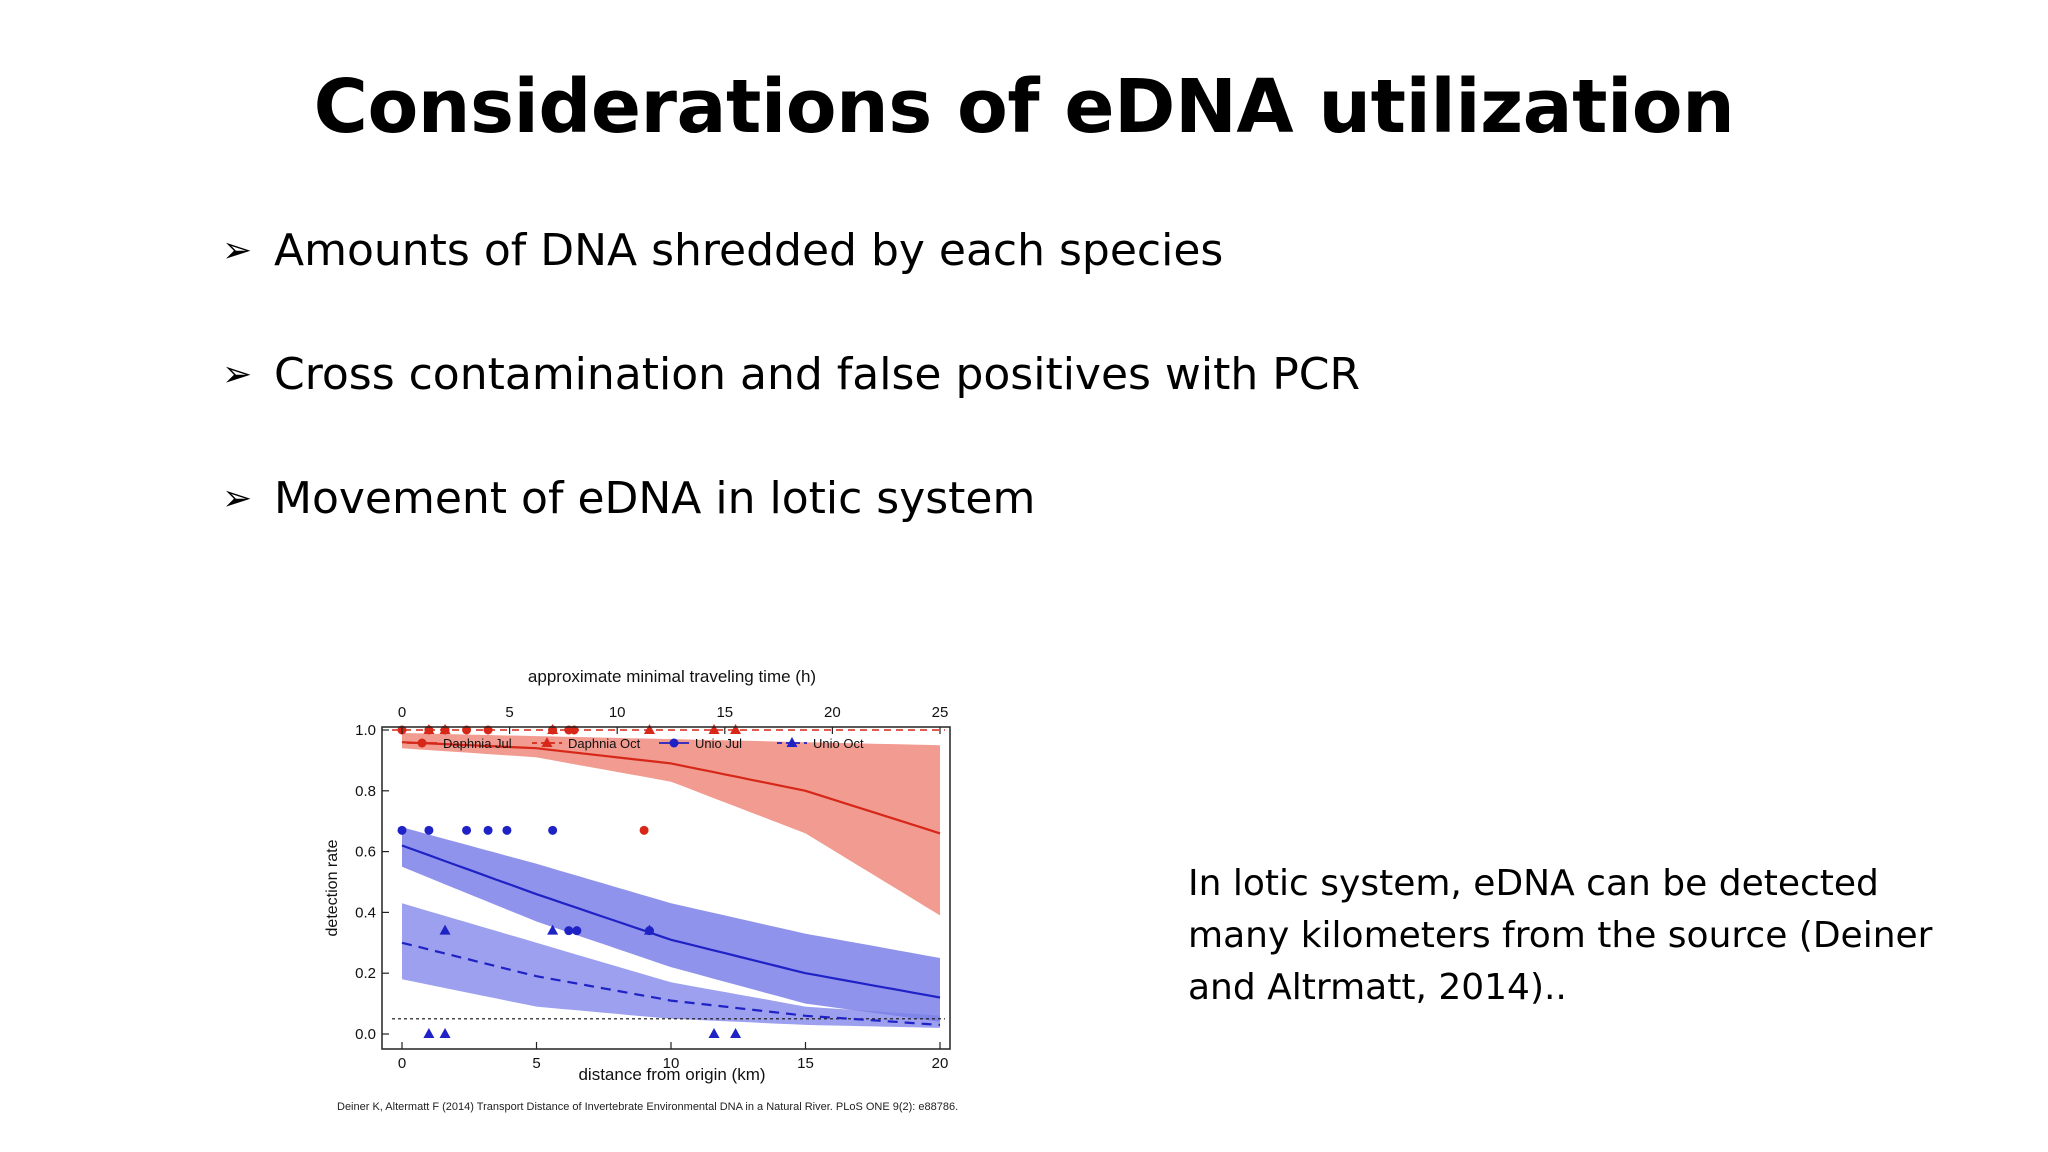 This screenshot has height=1152, width=2048. I want to click on top-tick-label: 5, so click(509, 712).